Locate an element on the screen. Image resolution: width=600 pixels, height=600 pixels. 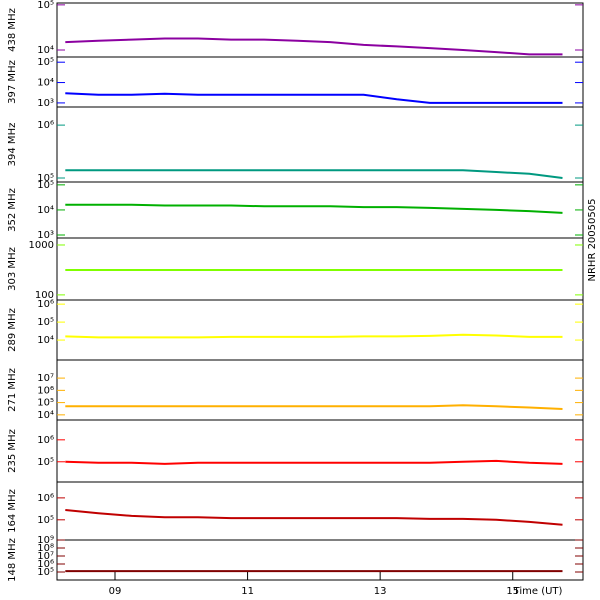
y-axis-label: 352 MHz is located at coordinates (12, 210).